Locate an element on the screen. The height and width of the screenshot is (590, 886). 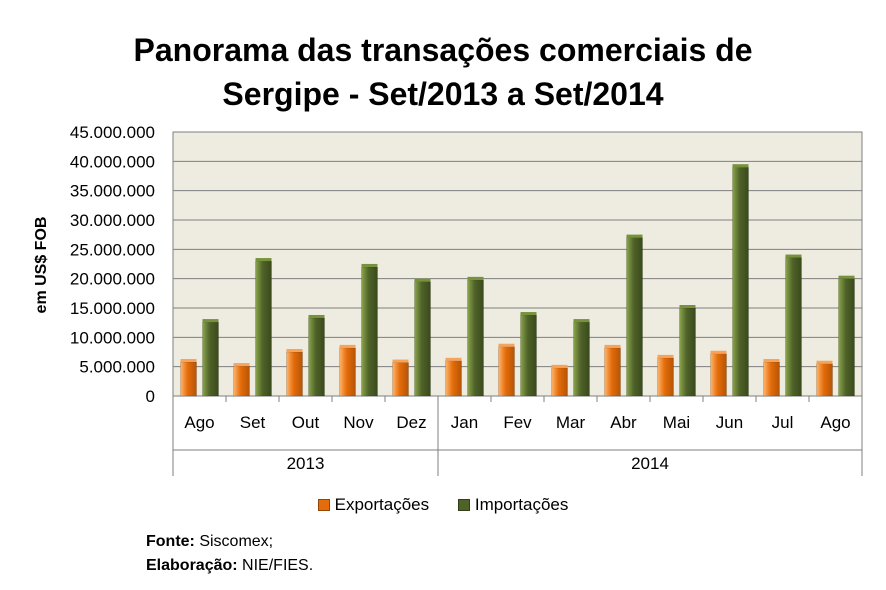
source-line: Fonte: Siscomex; is located at coordinates (229, 542).